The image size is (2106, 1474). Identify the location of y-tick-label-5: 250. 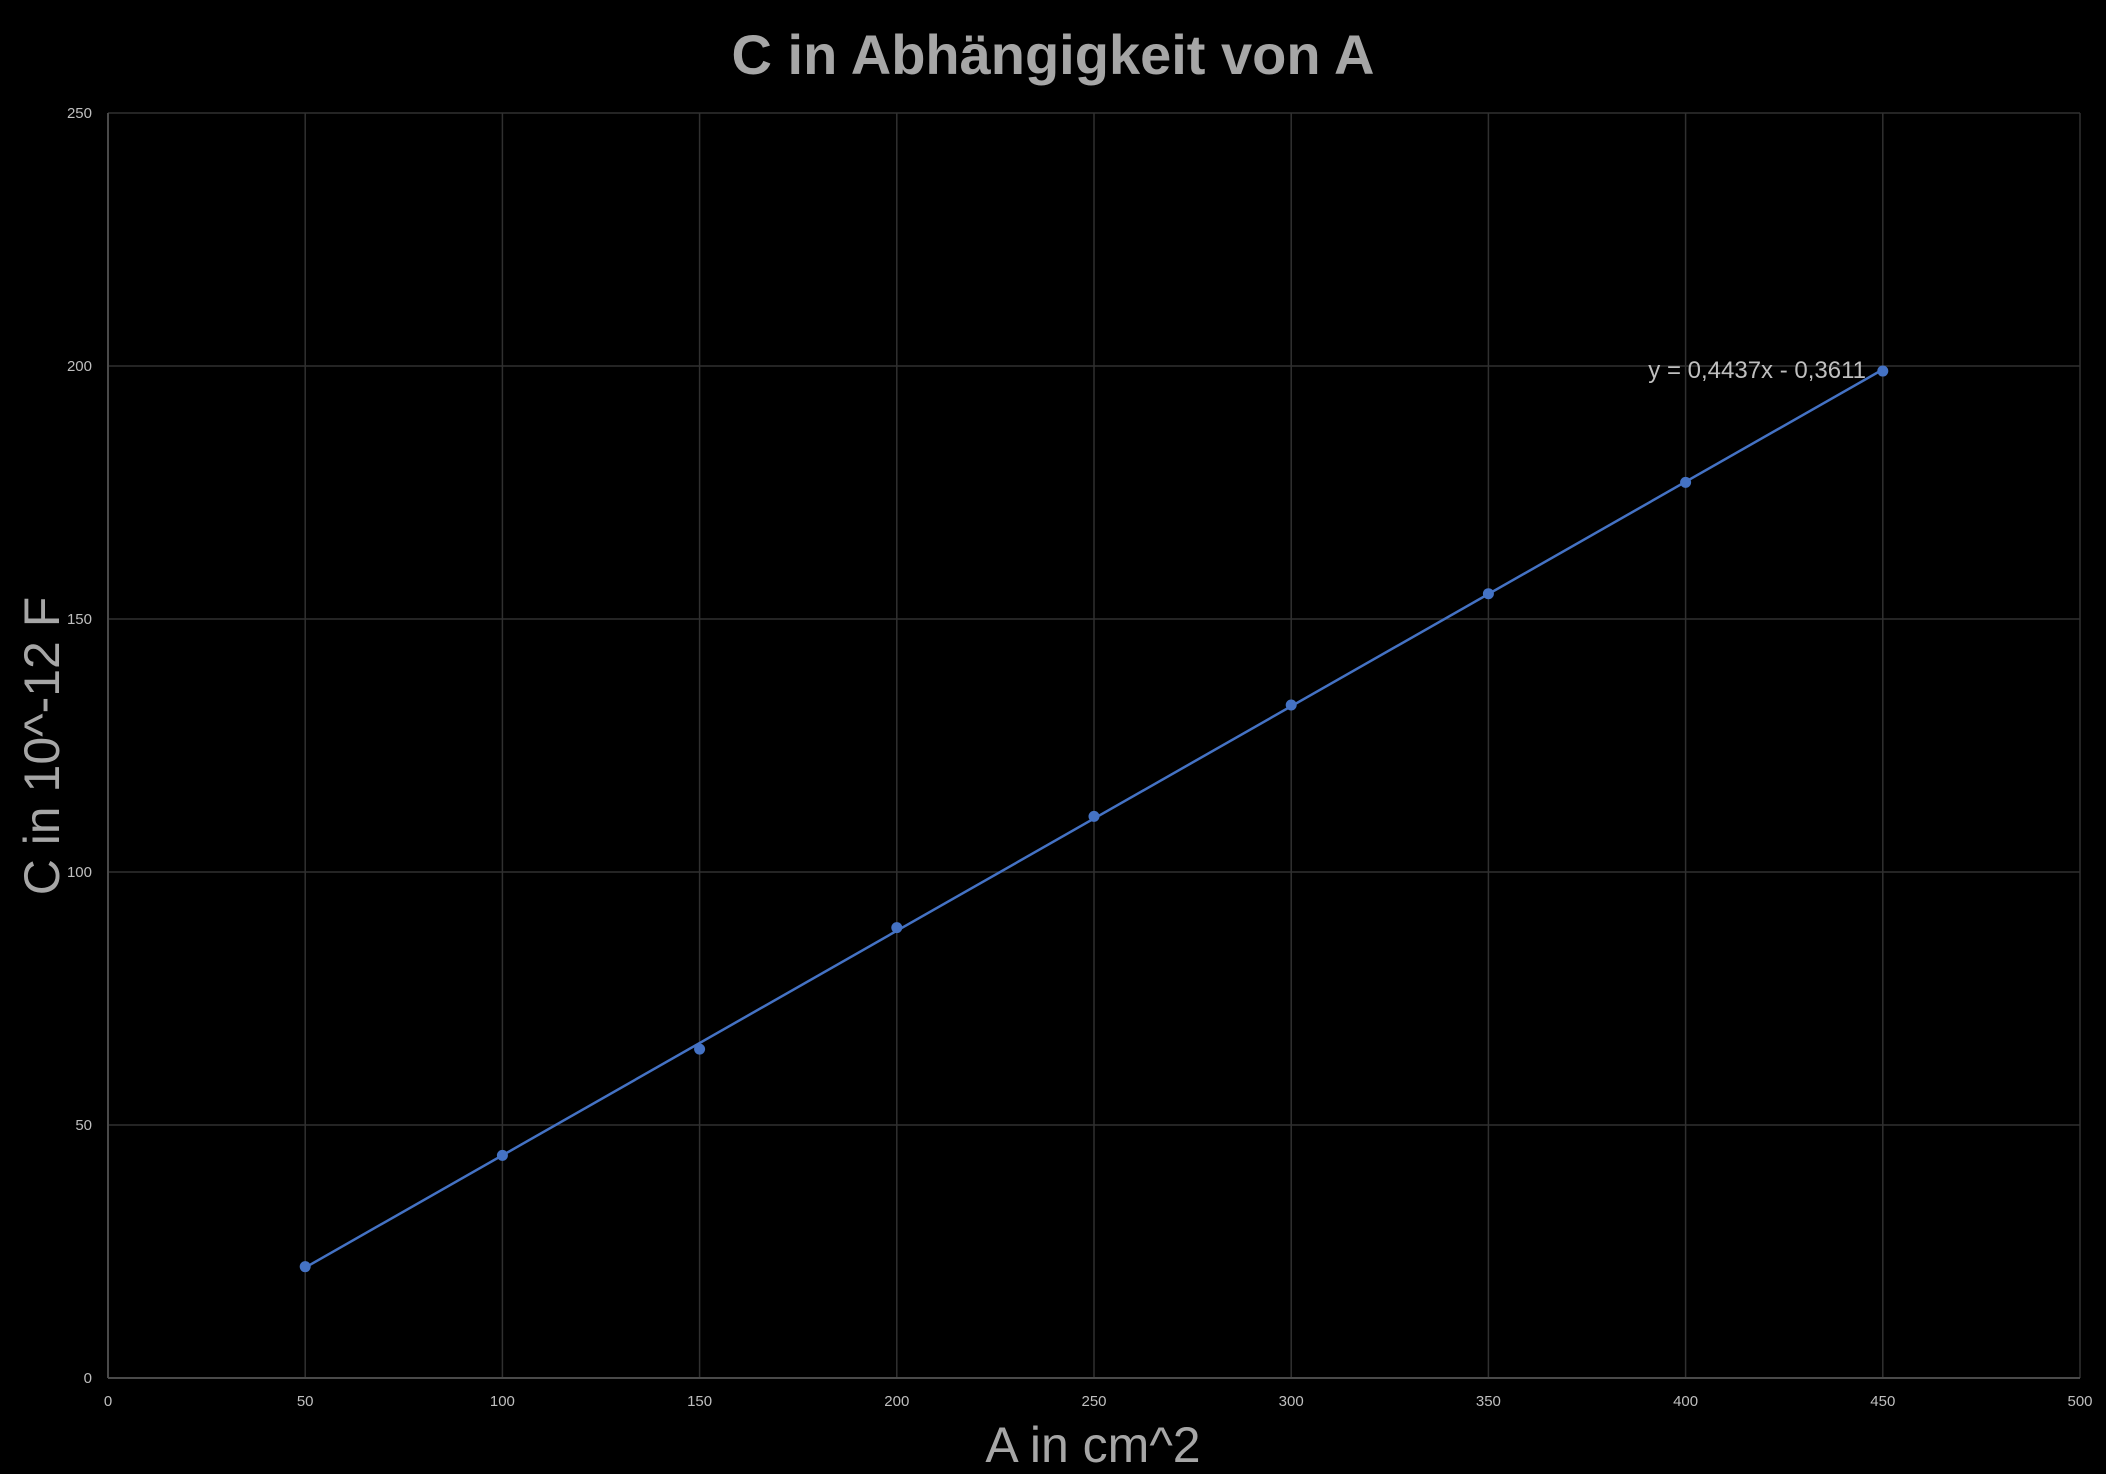
(79, 113).